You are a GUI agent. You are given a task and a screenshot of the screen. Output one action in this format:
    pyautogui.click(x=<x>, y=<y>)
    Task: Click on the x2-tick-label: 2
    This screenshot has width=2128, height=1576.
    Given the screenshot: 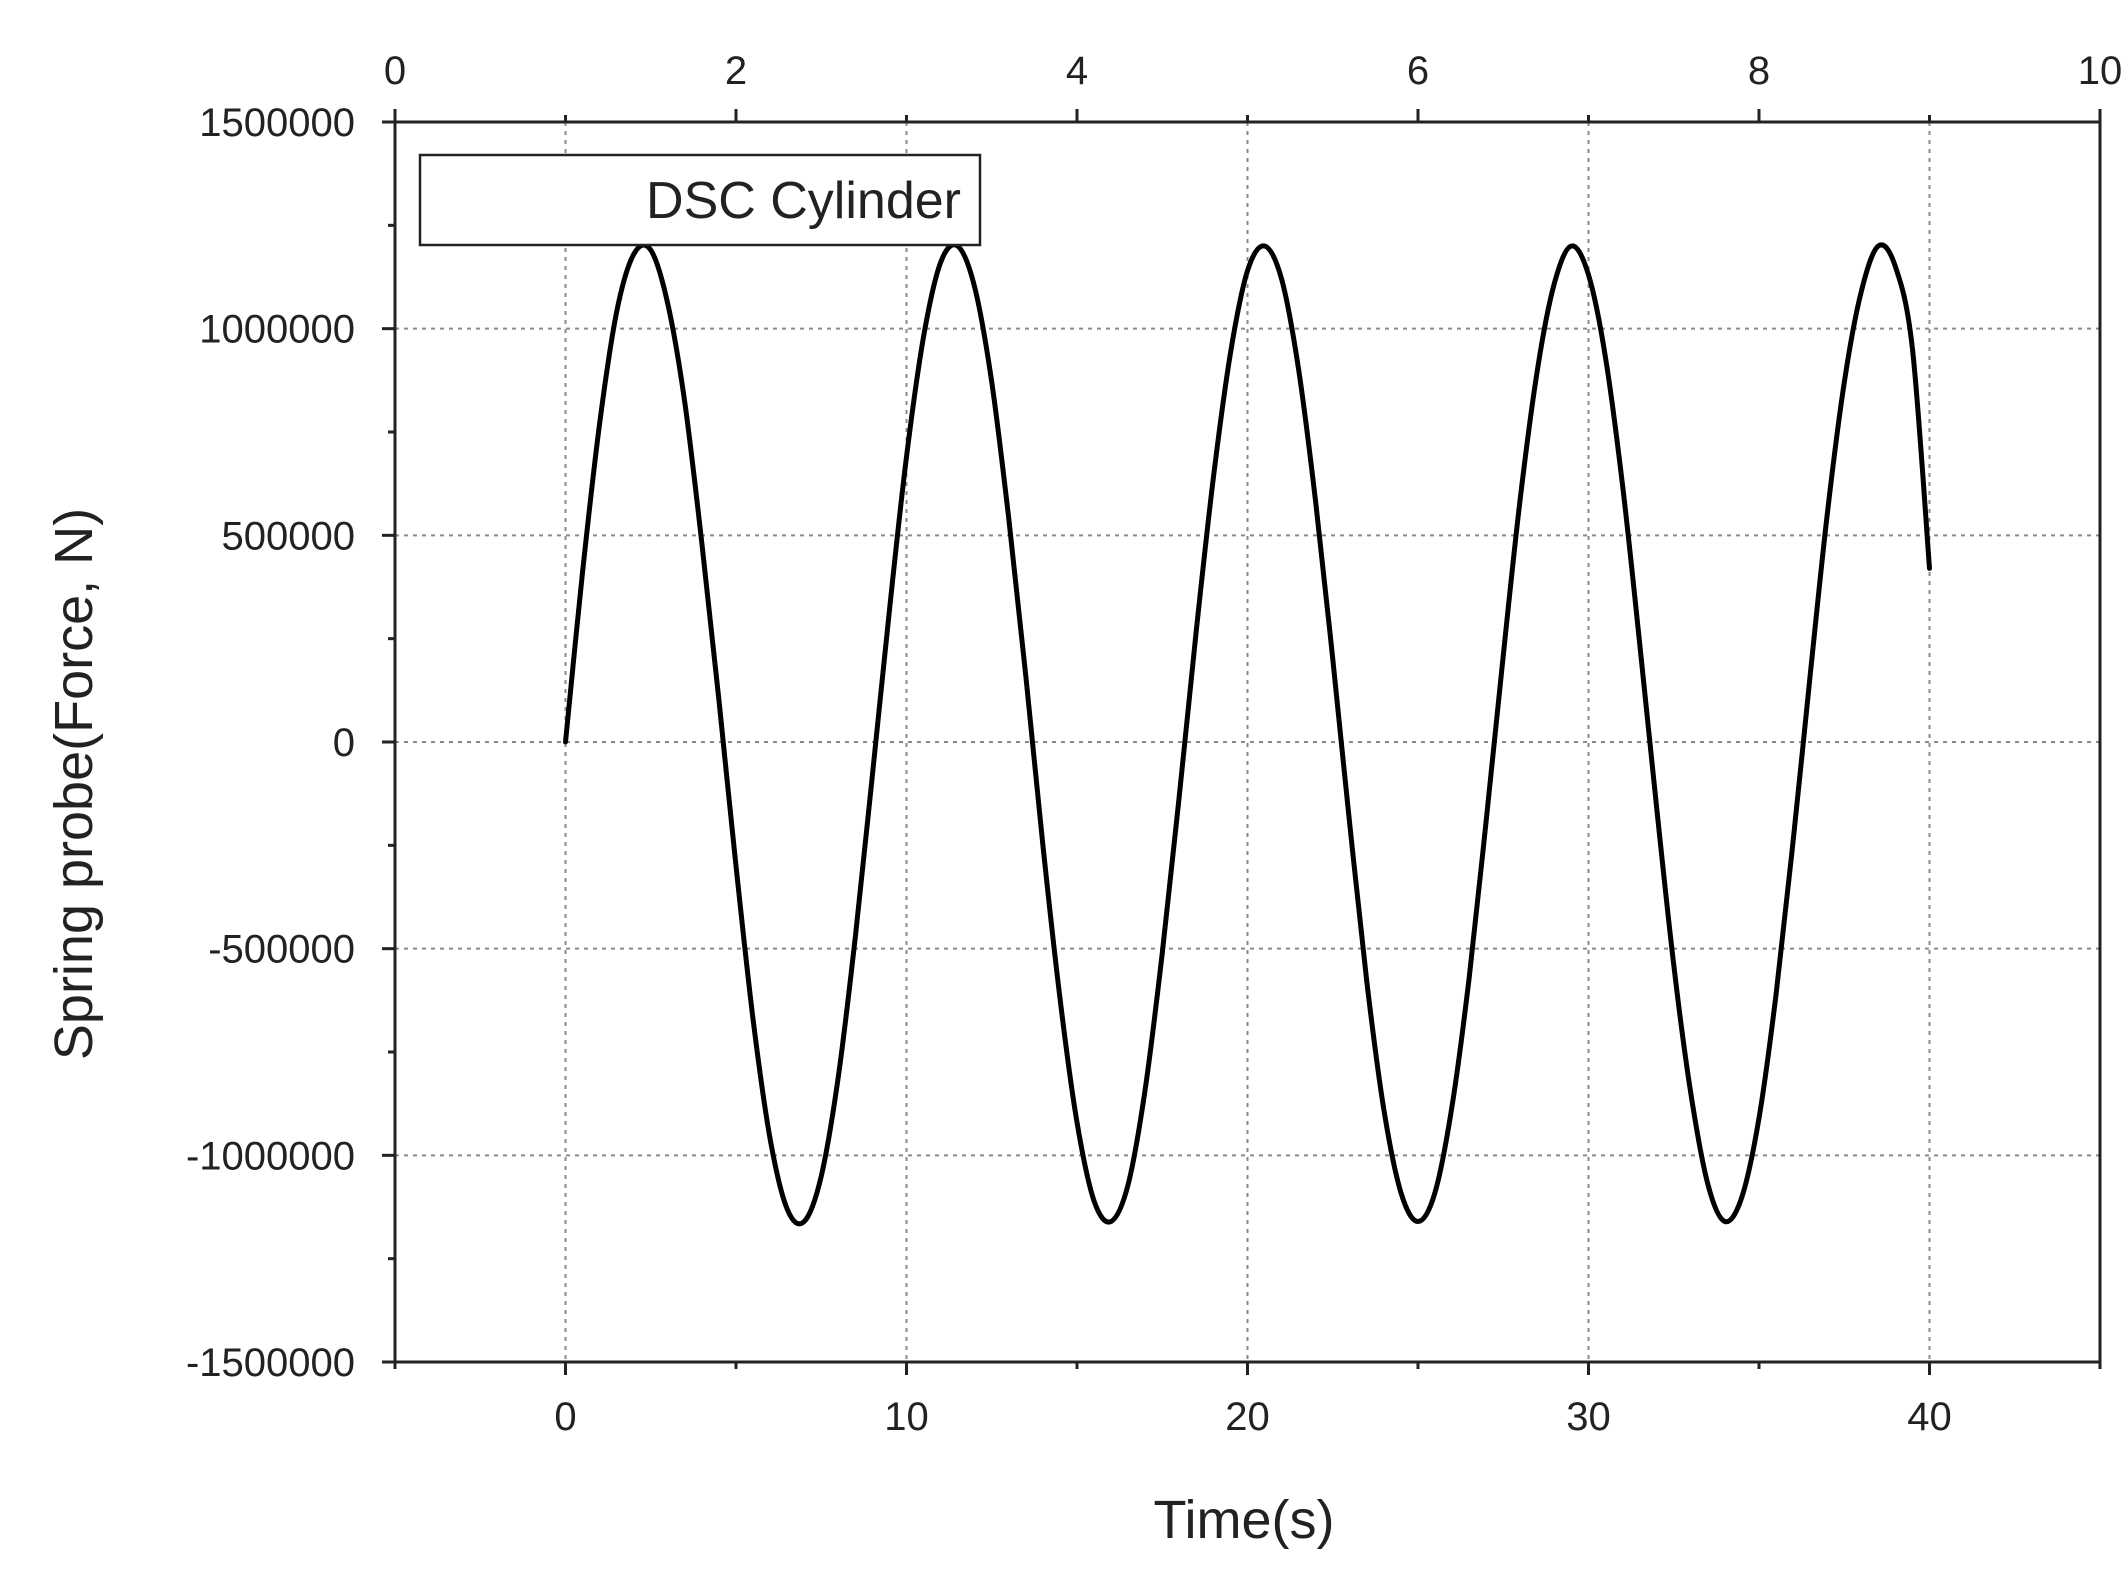 What is the action you would take?
    pyautogui.click(x=736, y=71)
    